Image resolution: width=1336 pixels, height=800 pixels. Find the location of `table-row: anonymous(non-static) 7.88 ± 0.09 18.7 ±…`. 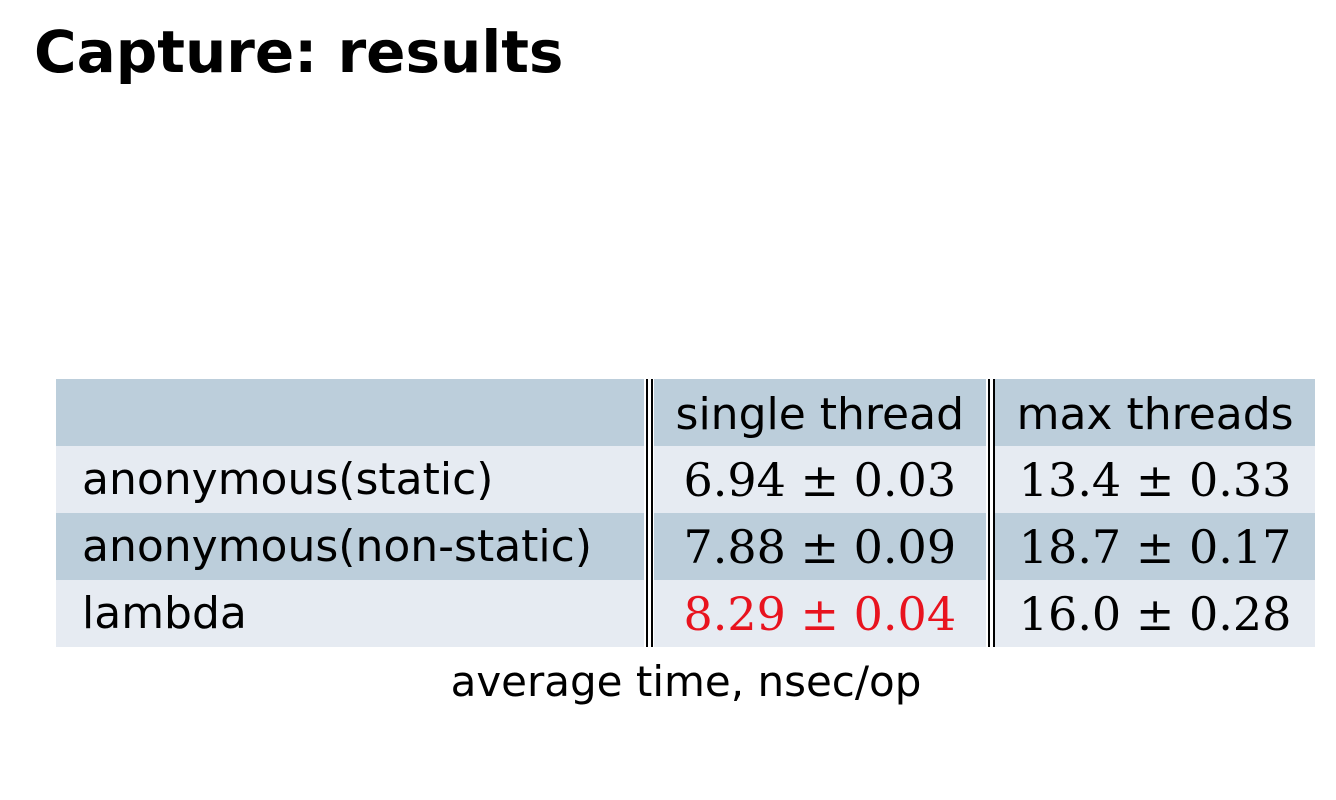

table-row: anonymous(non-static) 7.88 ± 0.09 18.7 ±… is located at coordinates (685, 546).